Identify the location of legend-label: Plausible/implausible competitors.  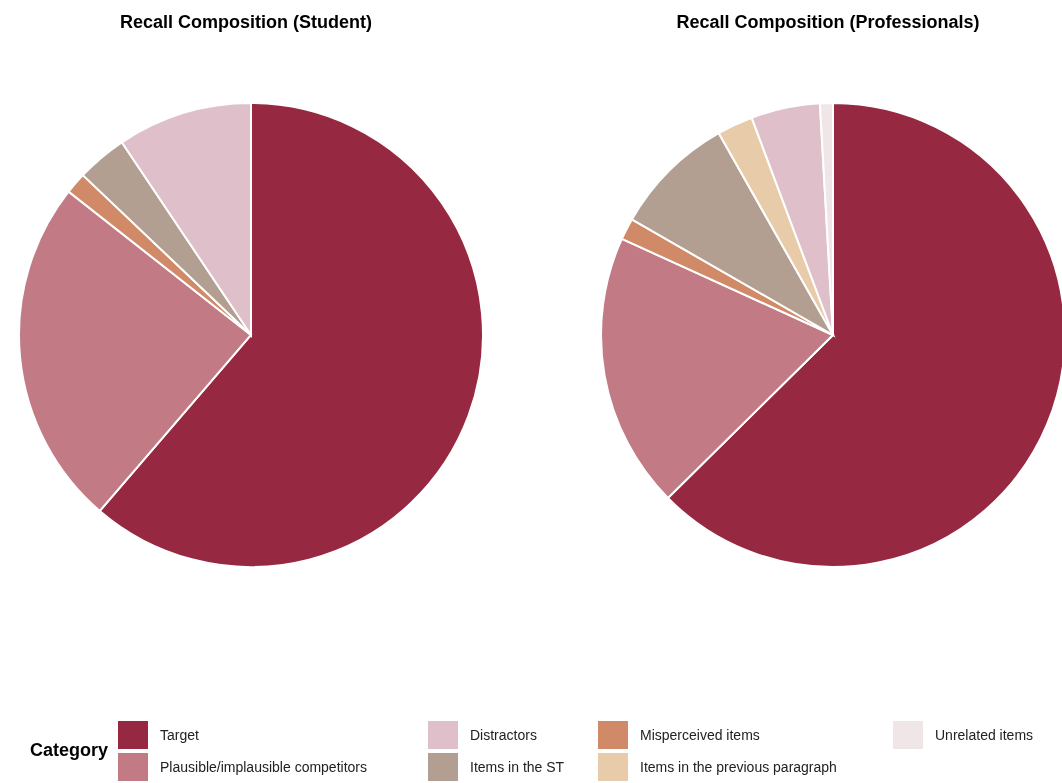
(263, 767).